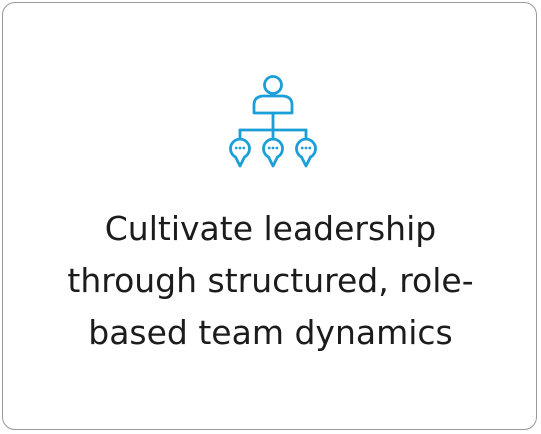 Image resolution: width=541 pixels, height=434 pixels. Describe the element at coordinates (270, 332) in the screenshot. I see `headline-line-3: based team dynamics` at that location.